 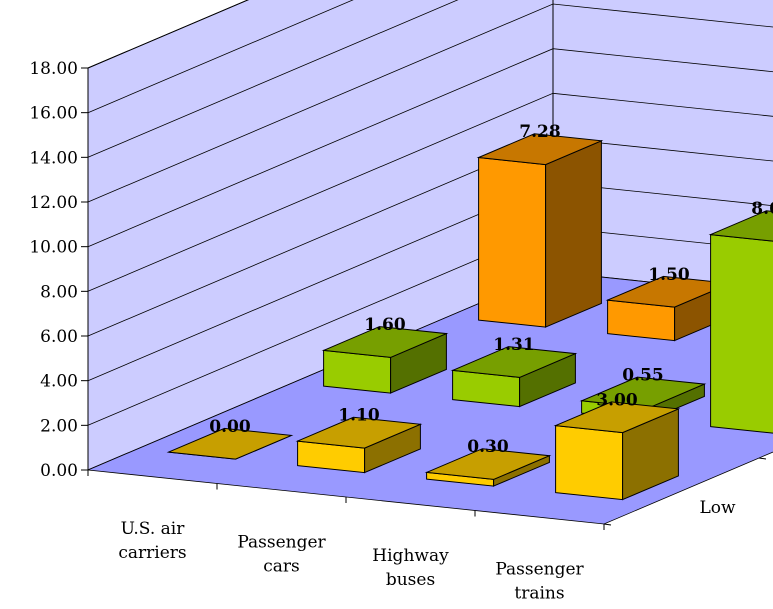 What do you see at coordinates (410, 568) in the screenshot?
I see `category-label: Highway buses` at bounding box center [410, 568].